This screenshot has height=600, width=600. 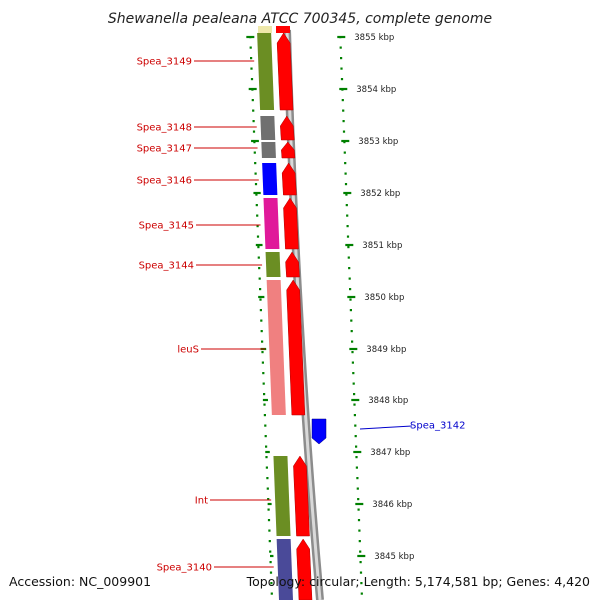 I want to click on gene-label: Spea_3144, so click(x=166, y=266).